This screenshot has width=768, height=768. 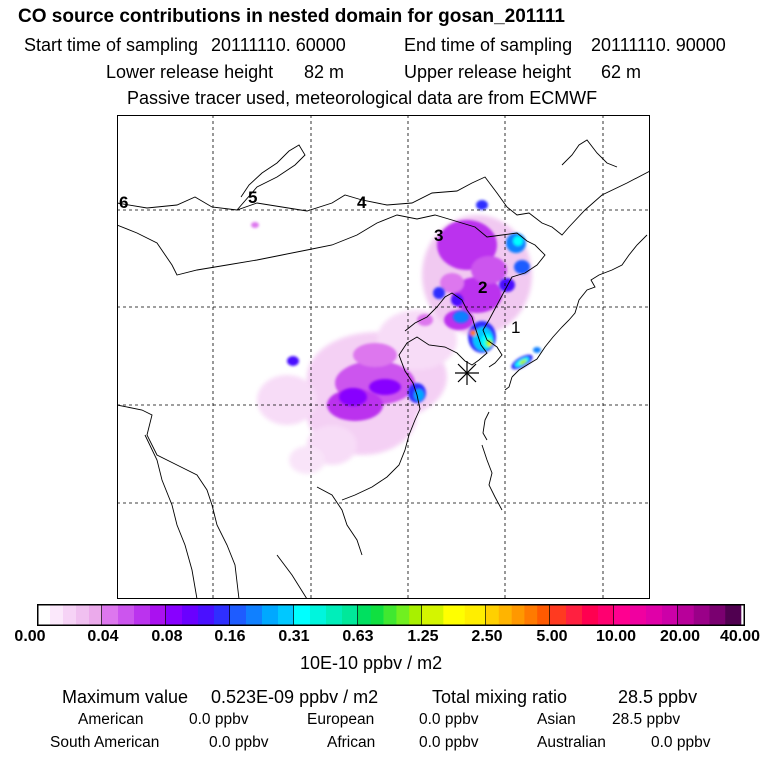 I want to click on start-time-label: Start time of sampling, so click(x=111, y=45).